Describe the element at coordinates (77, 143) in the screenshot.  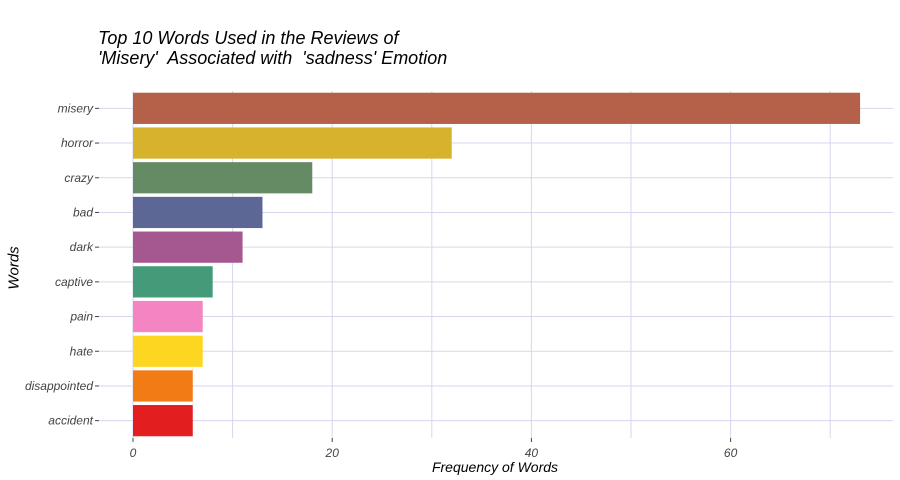
I see `y-tick-label-horror: horror` at that location.